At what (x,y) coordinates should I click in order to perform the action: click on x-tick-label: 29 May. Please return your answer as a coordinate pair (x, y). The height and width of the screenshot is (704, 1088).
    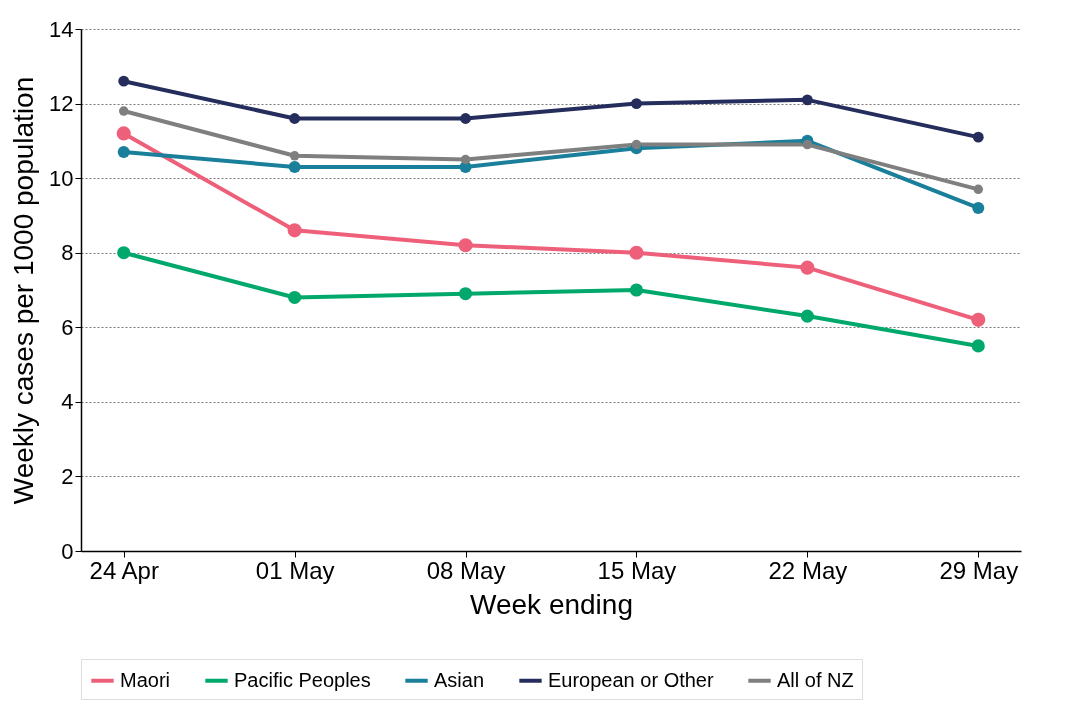
    Looking at the image, I should click on (979, 570).